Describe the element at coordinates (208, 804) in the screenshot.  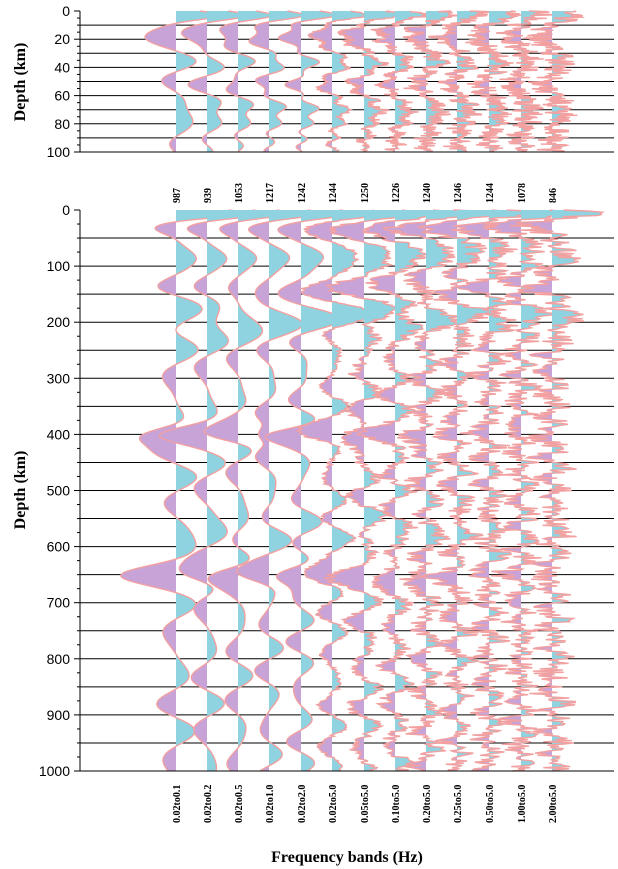
I see `band-label-0.02to0.2: 0.02to0.2` at that location.